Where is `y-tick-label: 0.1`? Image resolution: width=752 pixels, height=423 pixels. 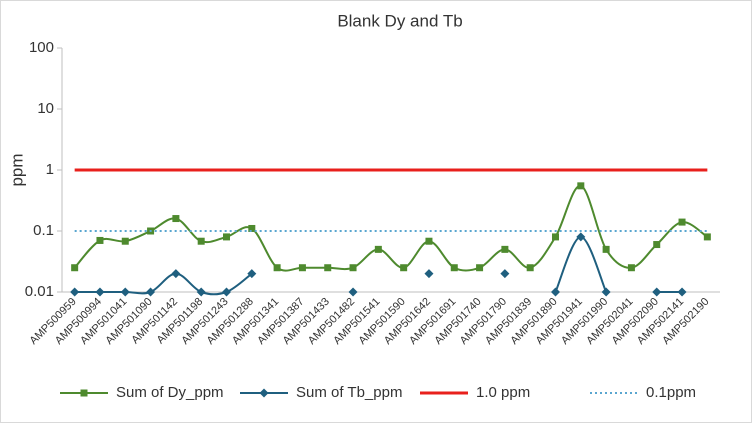
y-tick-label: 0.1 is located at coordinates (43, 230).